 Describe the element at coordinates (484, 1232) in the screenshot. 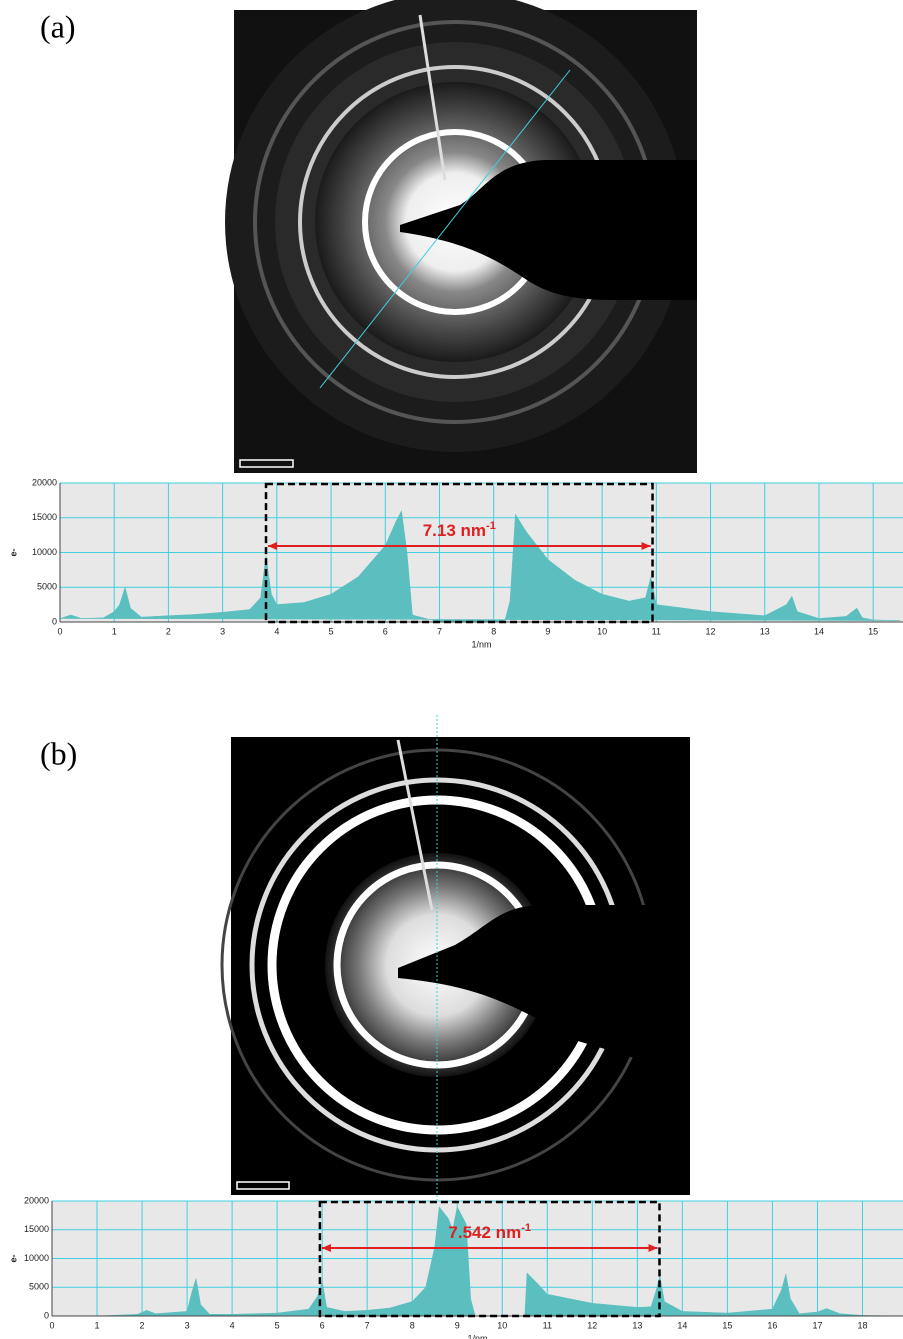

I see `annotation-text: 7.542 nm` at that location.